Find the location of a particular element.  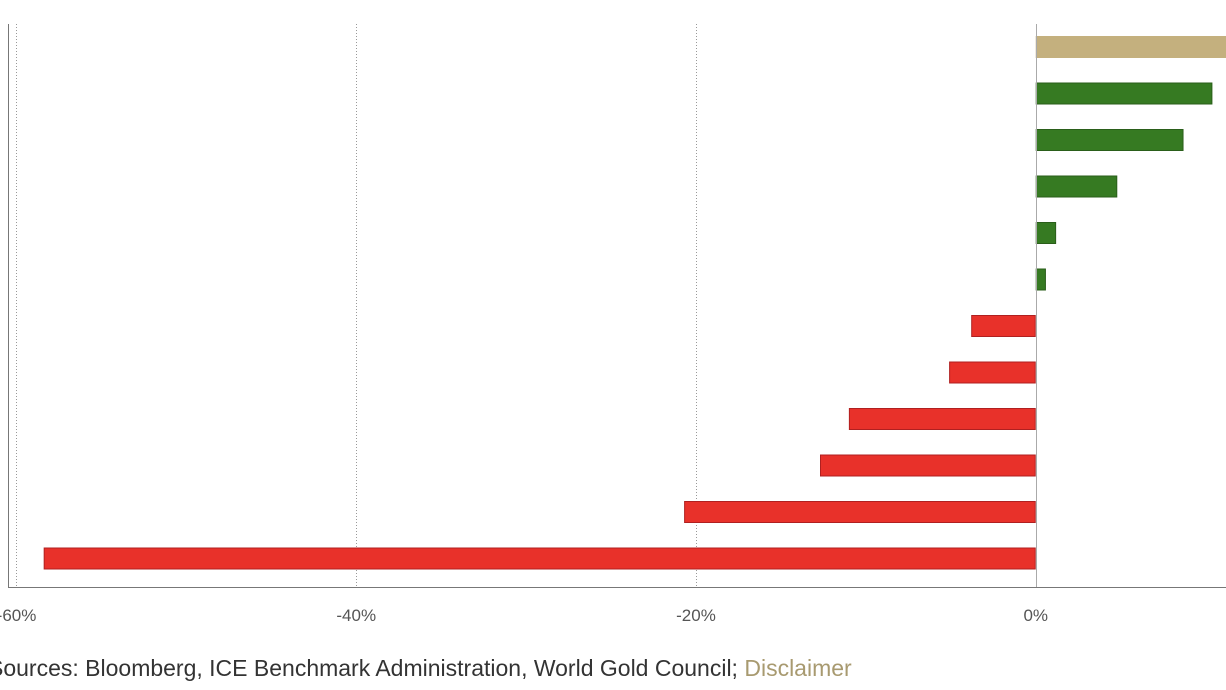

x-tick-label: 0% is located at coordinates (1035, 615).